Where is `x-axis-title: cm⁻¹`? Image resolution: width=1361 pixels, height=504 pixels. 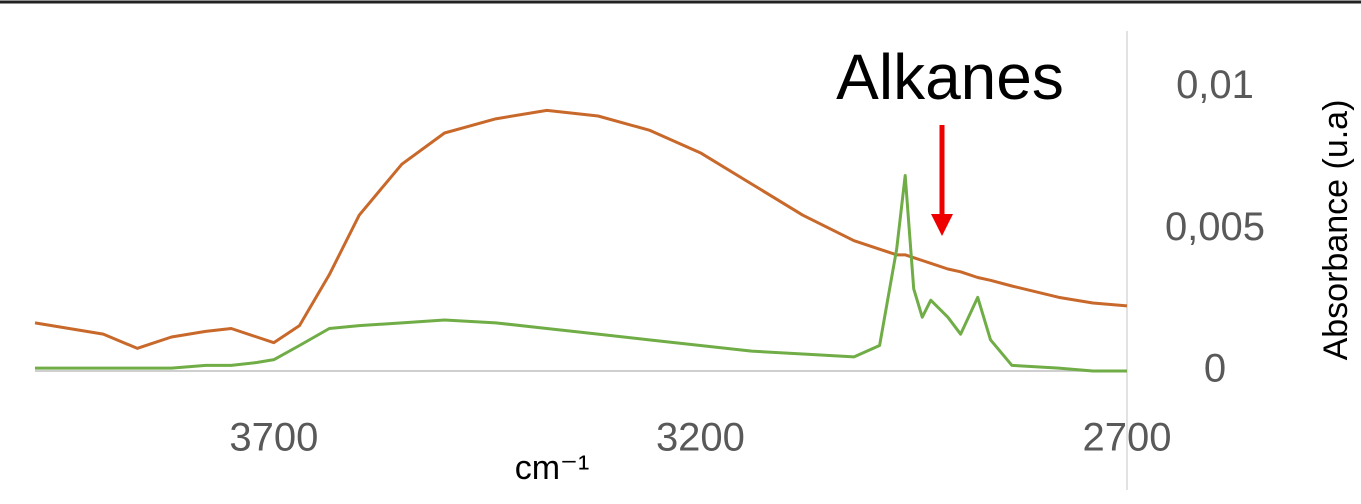 x-axis-title: cm⁻¹ is located at coordinates (552, 468).